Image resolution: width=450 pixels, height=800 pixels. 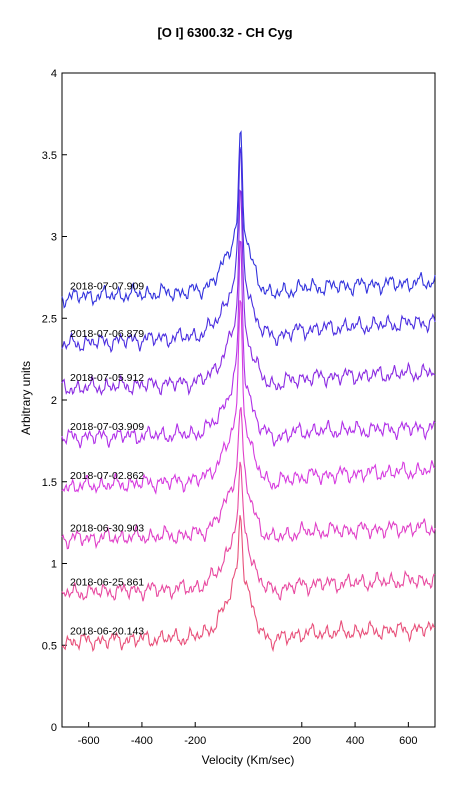 What do you see at coordinates (107, 528) in the screenshot?
I see `spectrum-label: 2018-06-30.903` at bounding box center [107, 528].